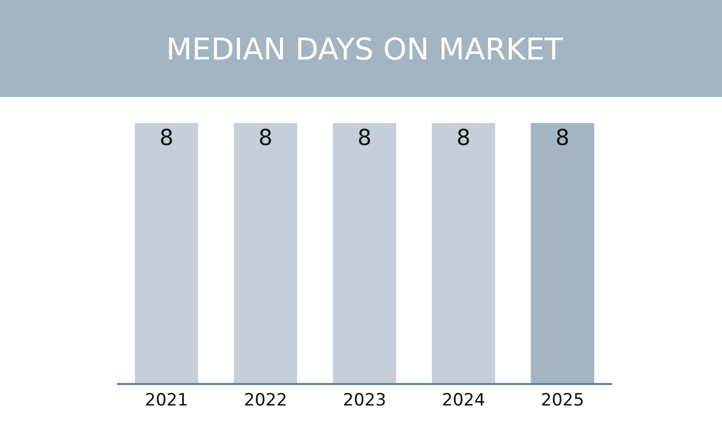  I want to click on x-tick-label: 2023, so click(364, 400).